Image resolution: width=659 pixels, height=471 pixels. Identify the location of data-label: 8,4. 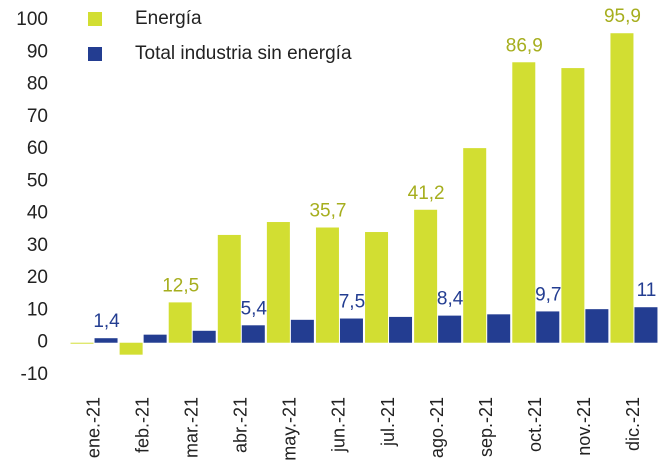
(450, 299).